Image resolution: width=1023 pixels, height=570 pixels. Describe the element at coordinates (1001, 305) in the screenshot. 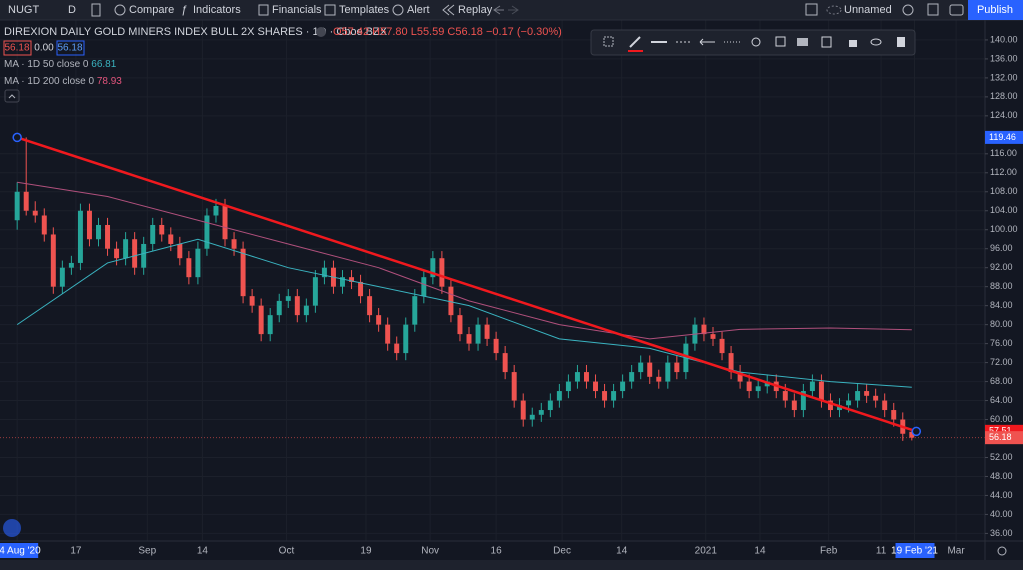

I see `y-tick-label: 84.00` at that location.